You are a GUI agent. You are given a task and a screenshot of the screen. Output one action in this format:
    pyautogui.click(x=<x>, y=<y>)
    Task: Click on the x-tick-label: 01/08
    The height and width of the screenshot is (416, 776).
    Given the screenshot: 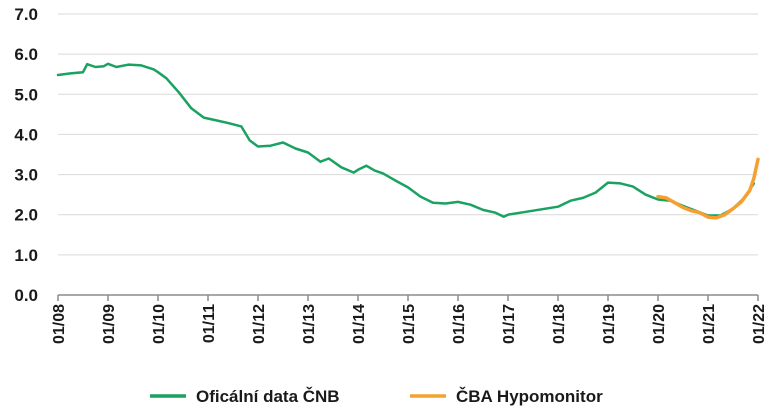 What is the action you would take?
    pyautogui.click(x=59, y=324)
    